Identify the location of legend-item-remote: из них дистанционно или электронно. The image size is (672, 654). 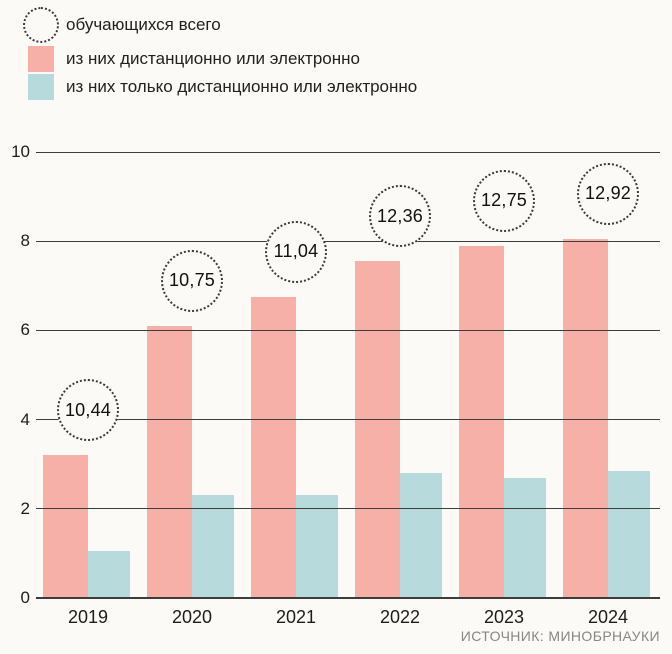
(217, 59).